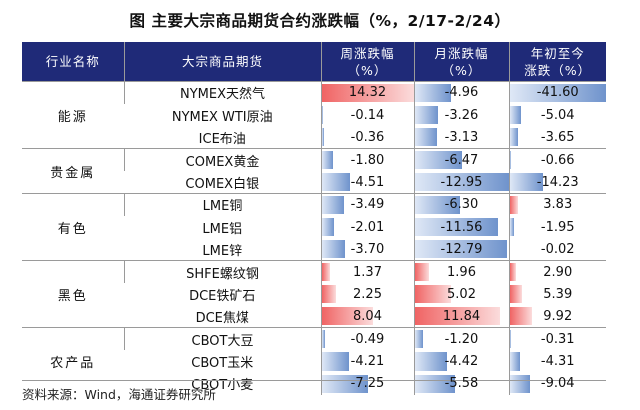 The height and width of the screenshot is (410, 640). I want to click on commodity-name: NYMEX WTI原油, so click(222, 117).